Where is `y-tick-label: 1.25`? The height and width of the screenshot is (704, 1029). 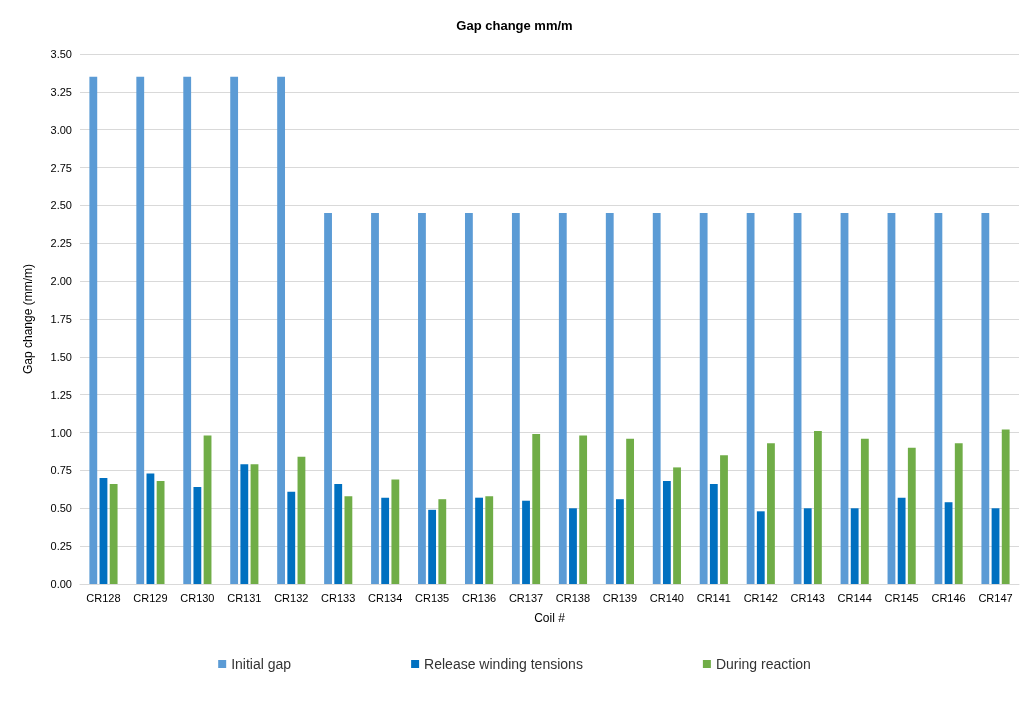 y-tick-label: 1.25 is located at coordinates (61, 394).